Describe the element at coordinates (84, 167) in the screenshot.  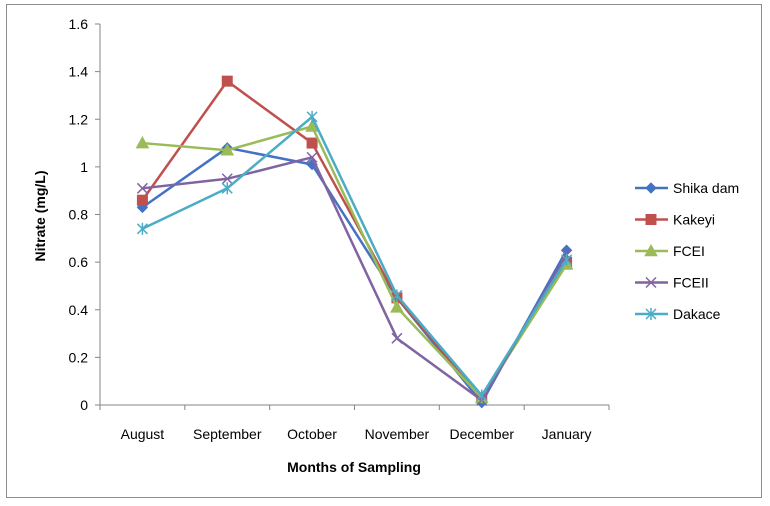
I see `y-tick-label: 1` at that location.